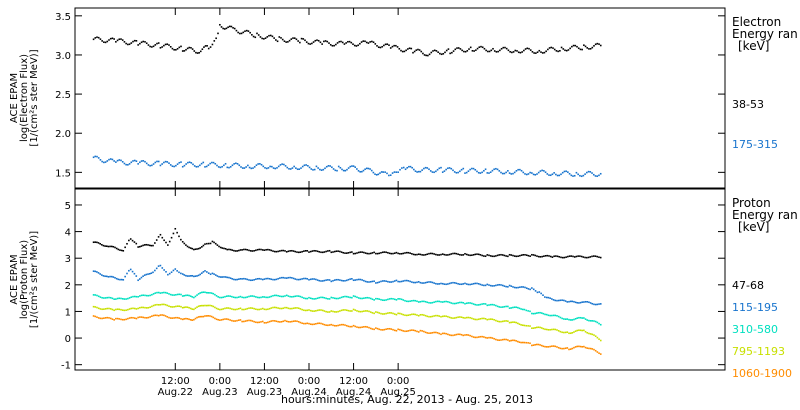 The image size is (800, 410). What do you see at coordinates (353, 381) in the screenshot?
I see `x-tick-time: 12:00` at bounding box center [353, 381].